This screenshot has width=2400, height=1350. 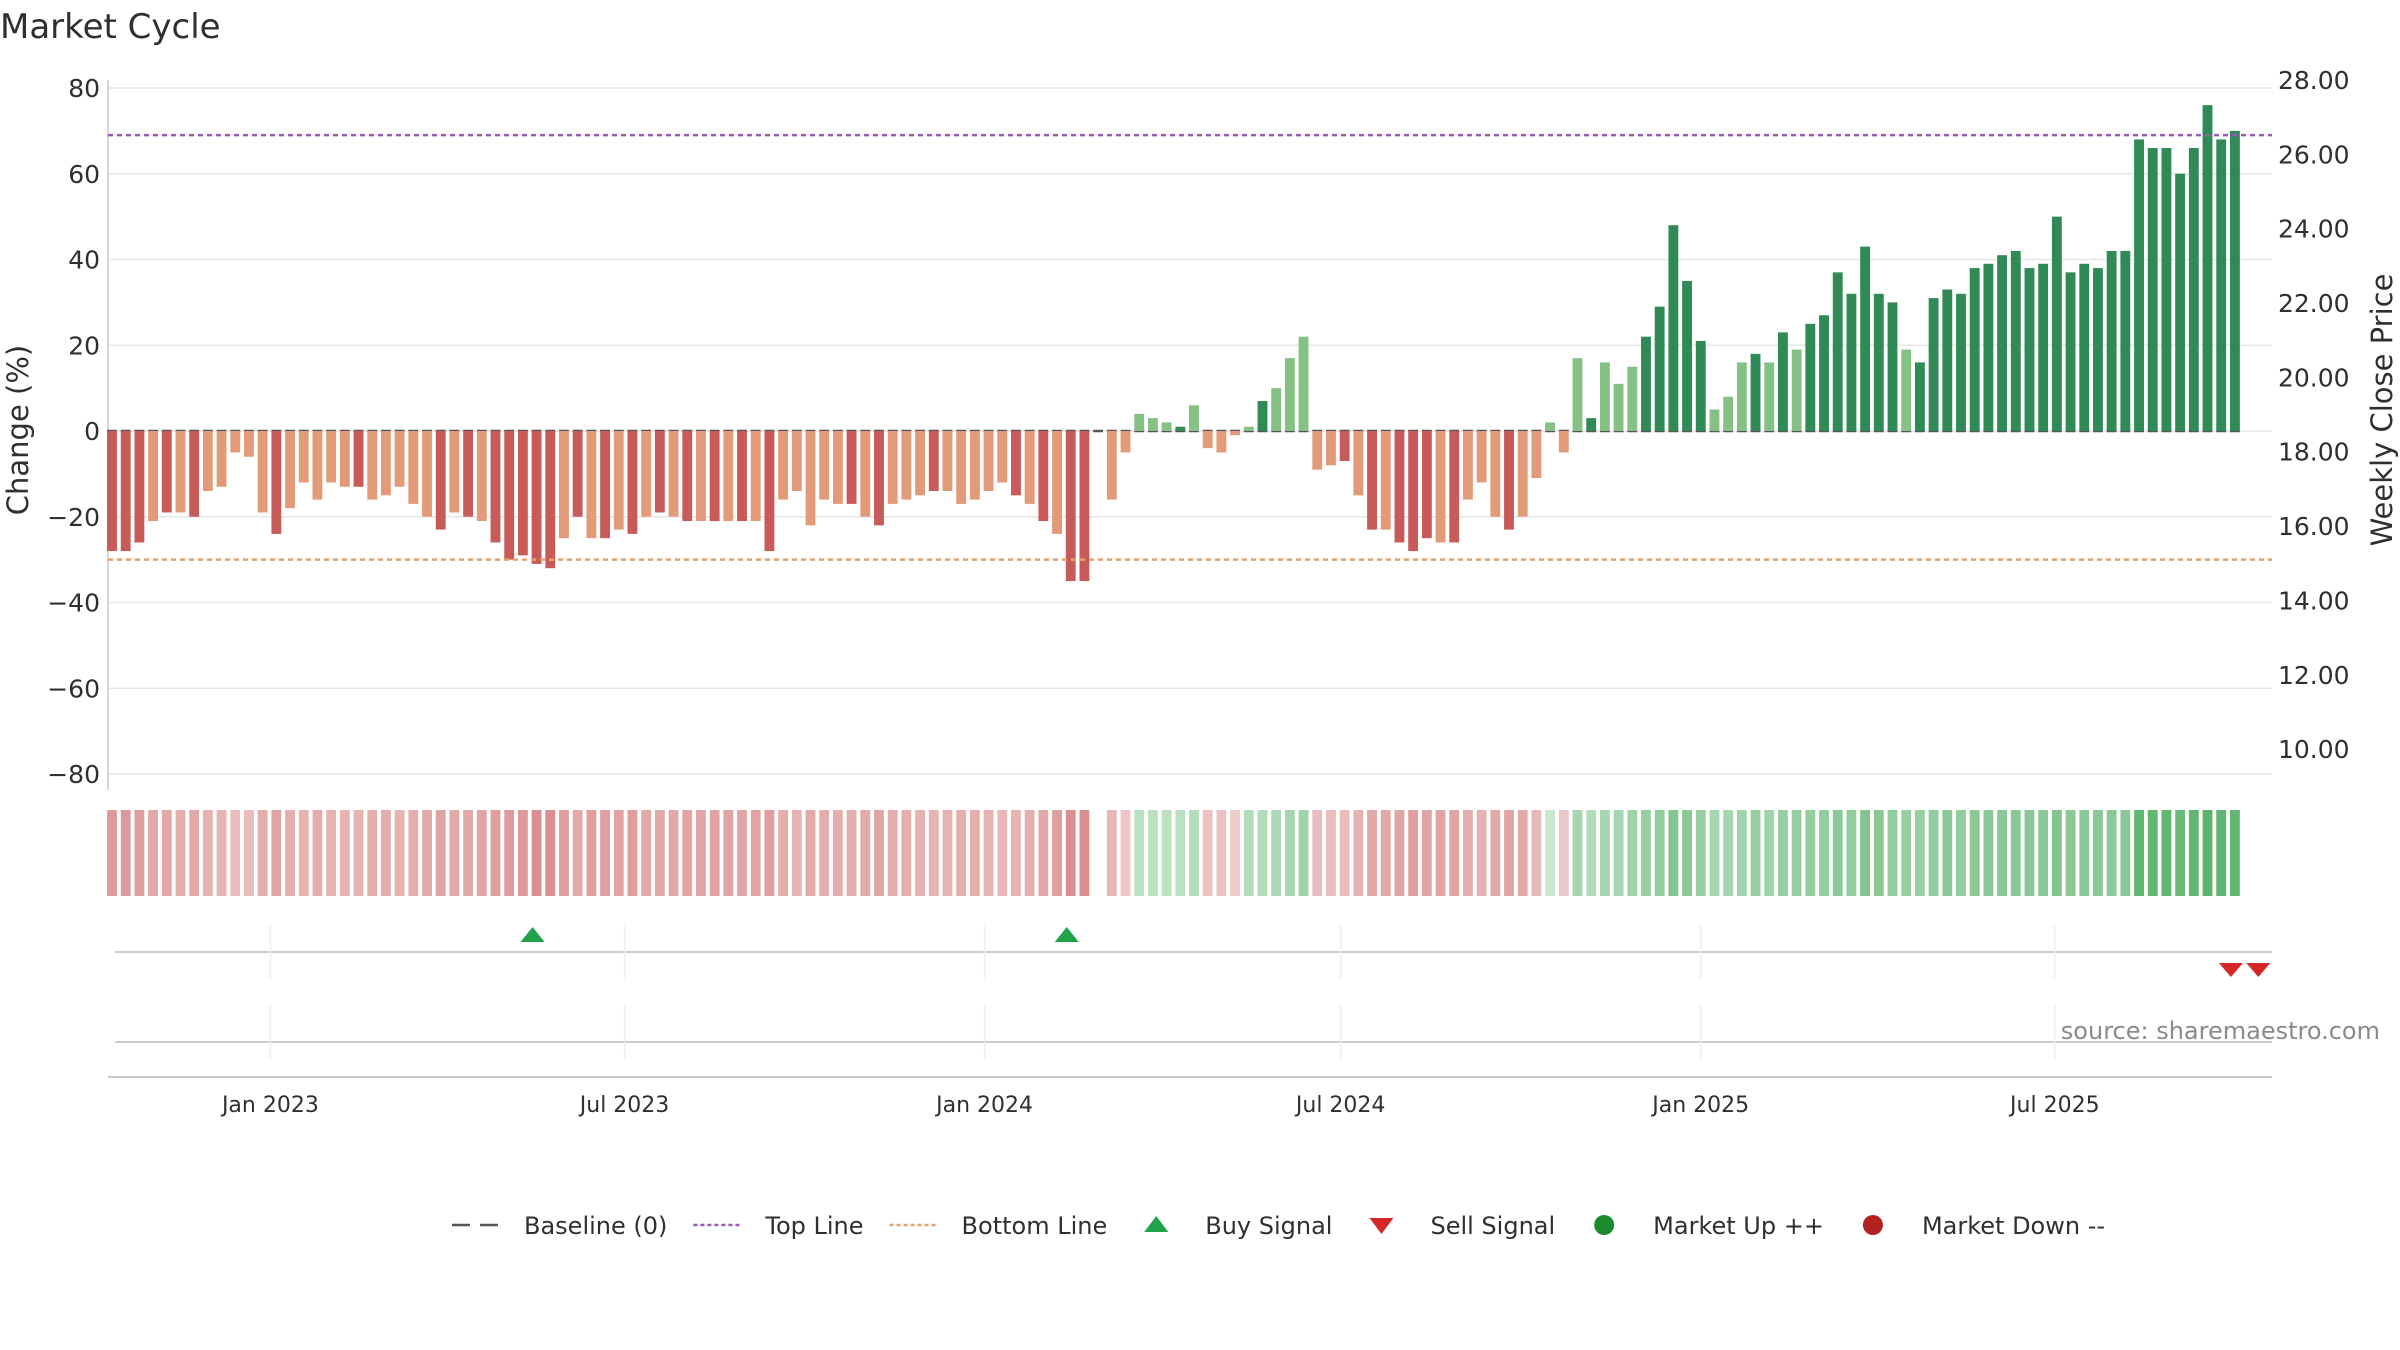 I want to click on x-tick-label: Jul 2023, so click(x=624, y=1105).